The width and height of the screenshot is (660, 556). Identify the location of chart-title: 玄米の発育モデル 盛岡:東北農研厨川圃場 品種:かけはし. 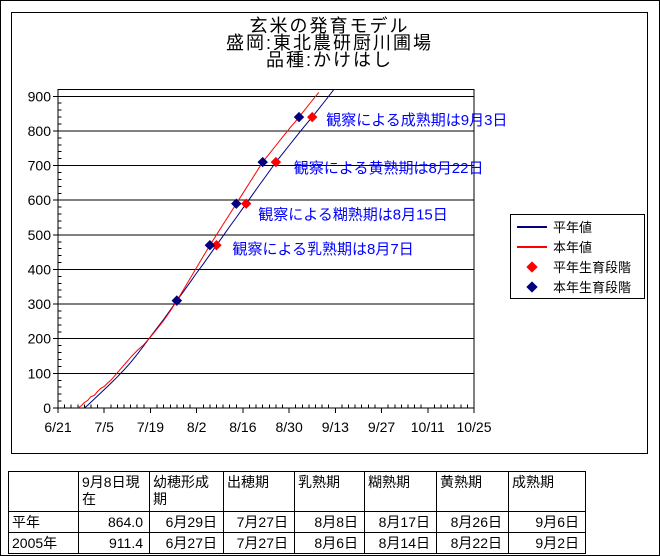
(329, 43).